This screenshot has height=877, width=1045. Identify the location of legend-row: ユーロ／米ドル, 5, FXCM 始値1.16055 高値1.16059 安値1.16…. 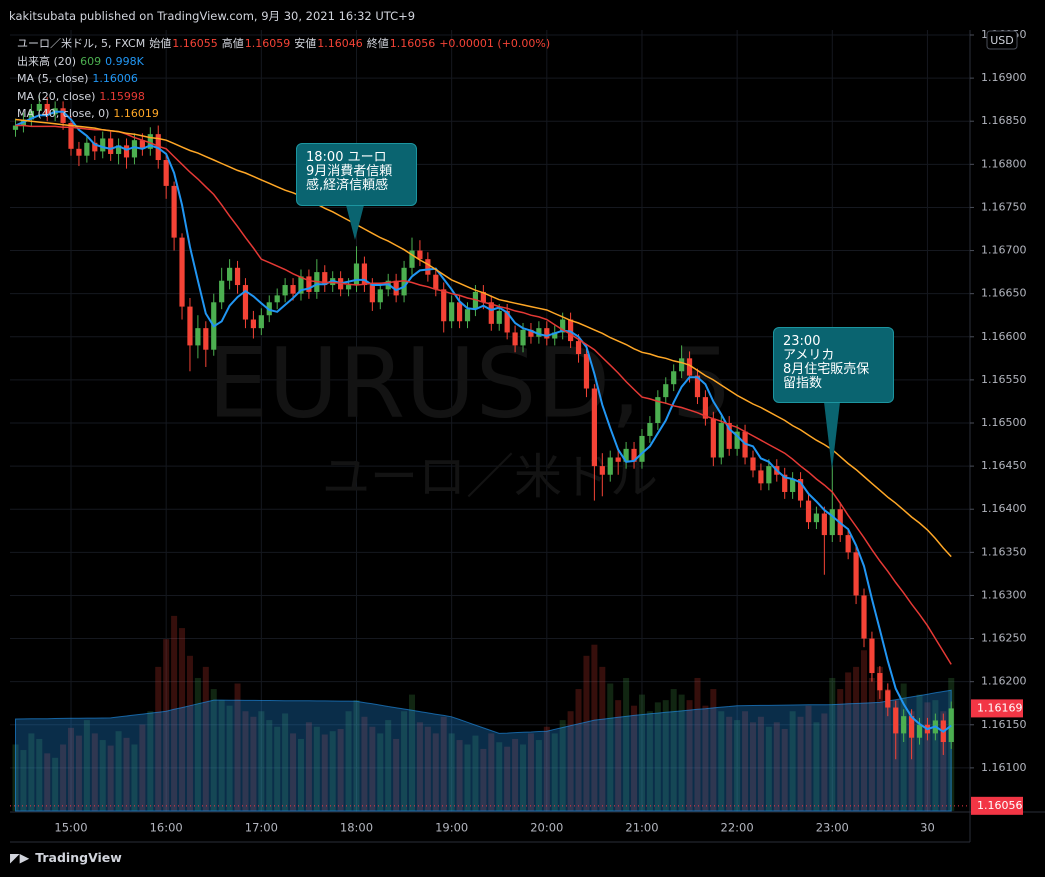
(285, 44).